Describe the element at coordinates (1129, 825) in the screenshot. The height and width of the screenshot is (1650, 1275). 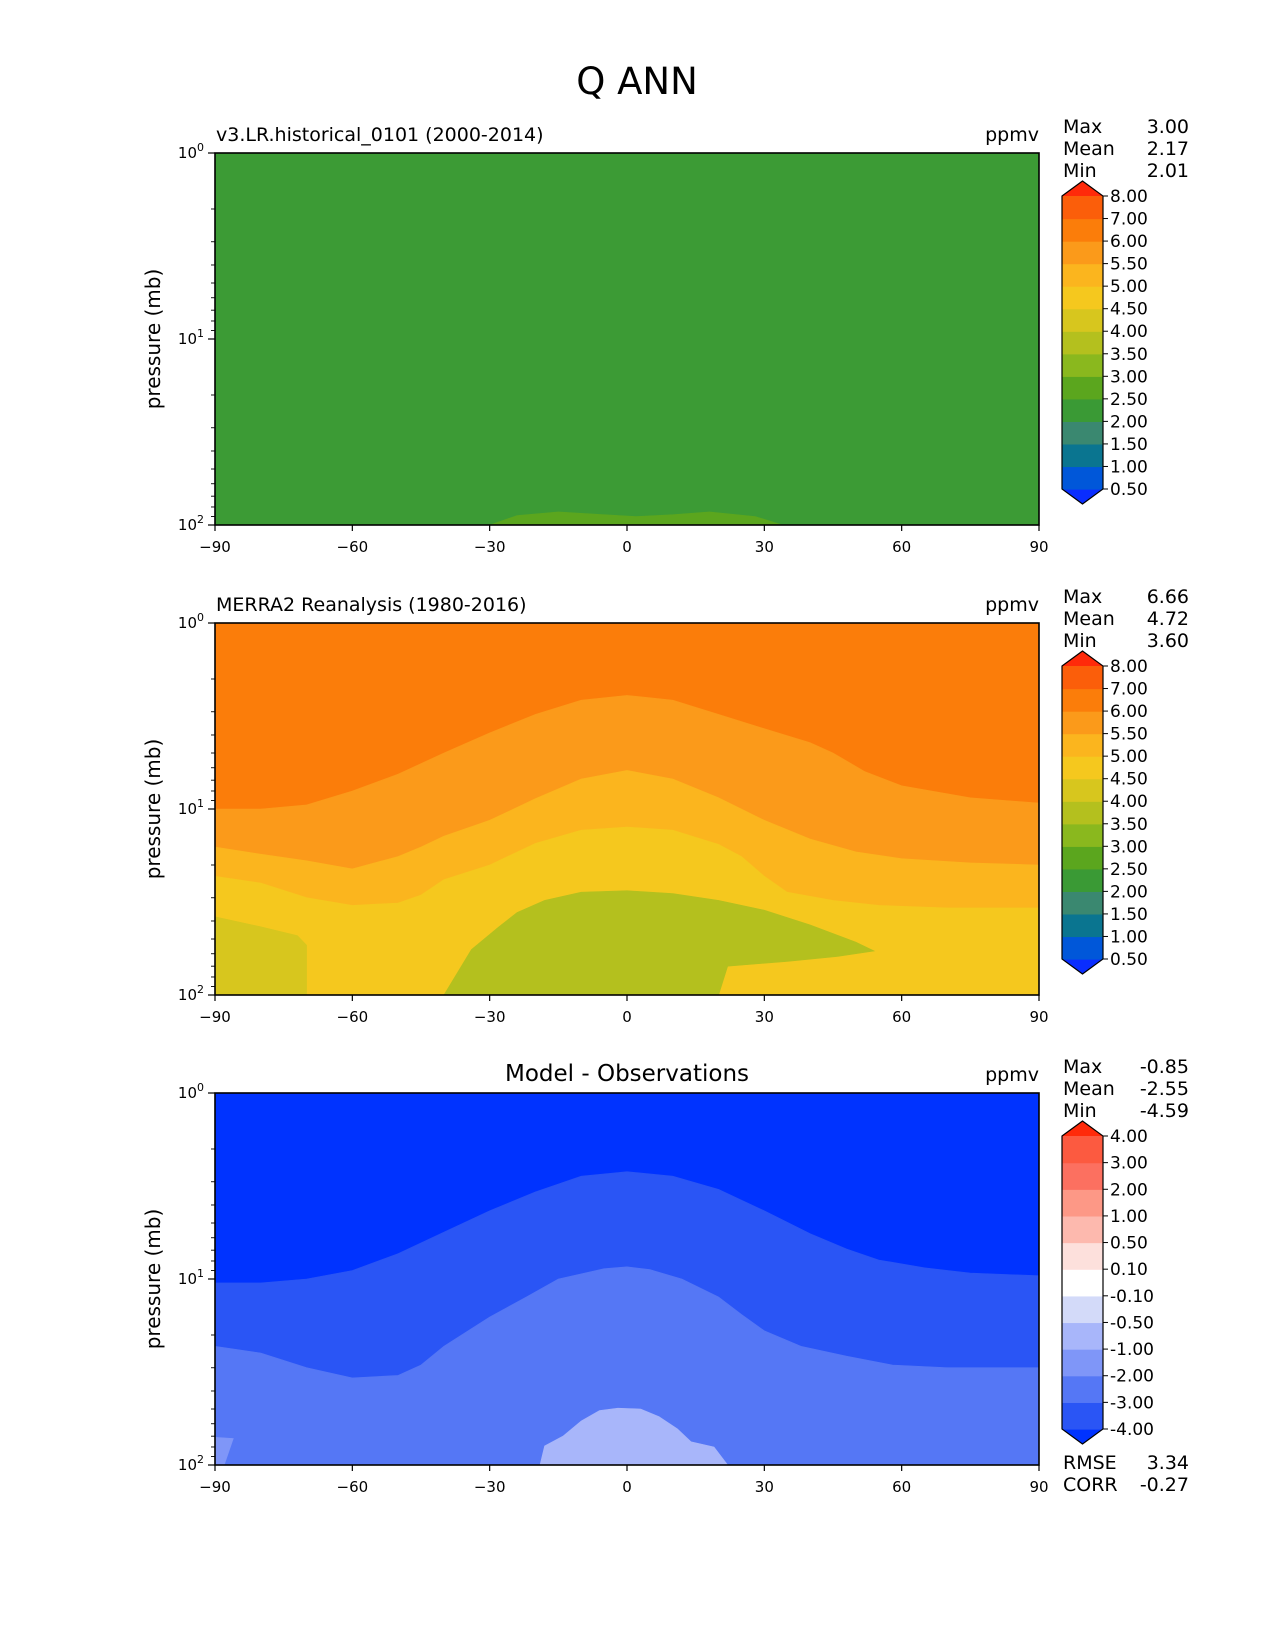
I see `colorbar-label: 3.50` at that location.